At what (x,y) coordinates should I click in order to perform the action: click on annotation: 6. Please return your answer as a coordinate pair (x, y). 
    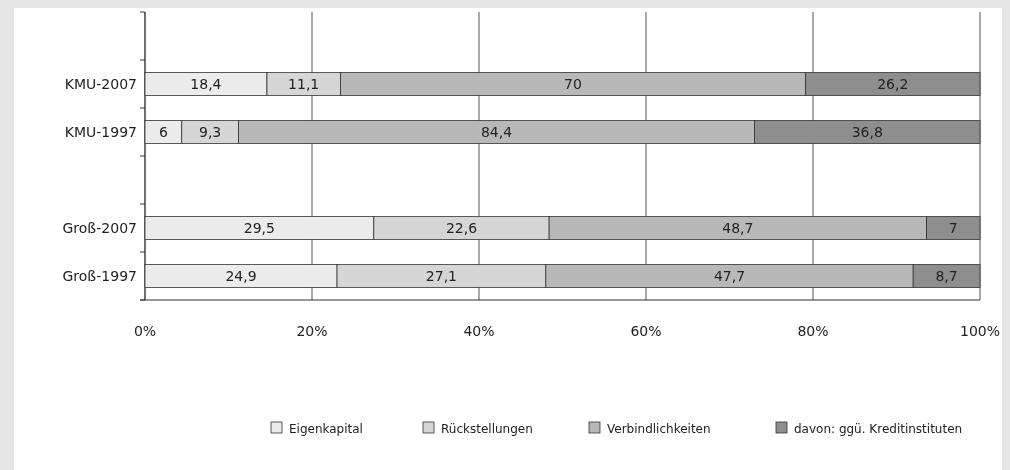
    Looking at the image, I should click on (163, 132).